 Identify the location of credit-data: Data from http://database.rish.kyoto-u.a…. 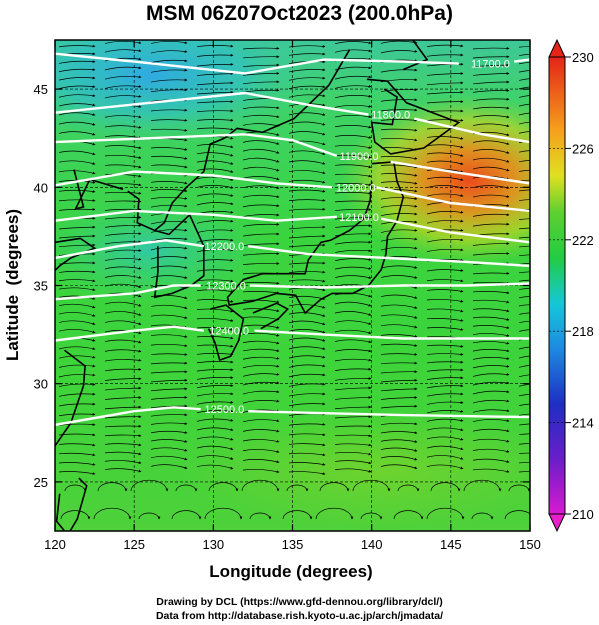
(299, 616).